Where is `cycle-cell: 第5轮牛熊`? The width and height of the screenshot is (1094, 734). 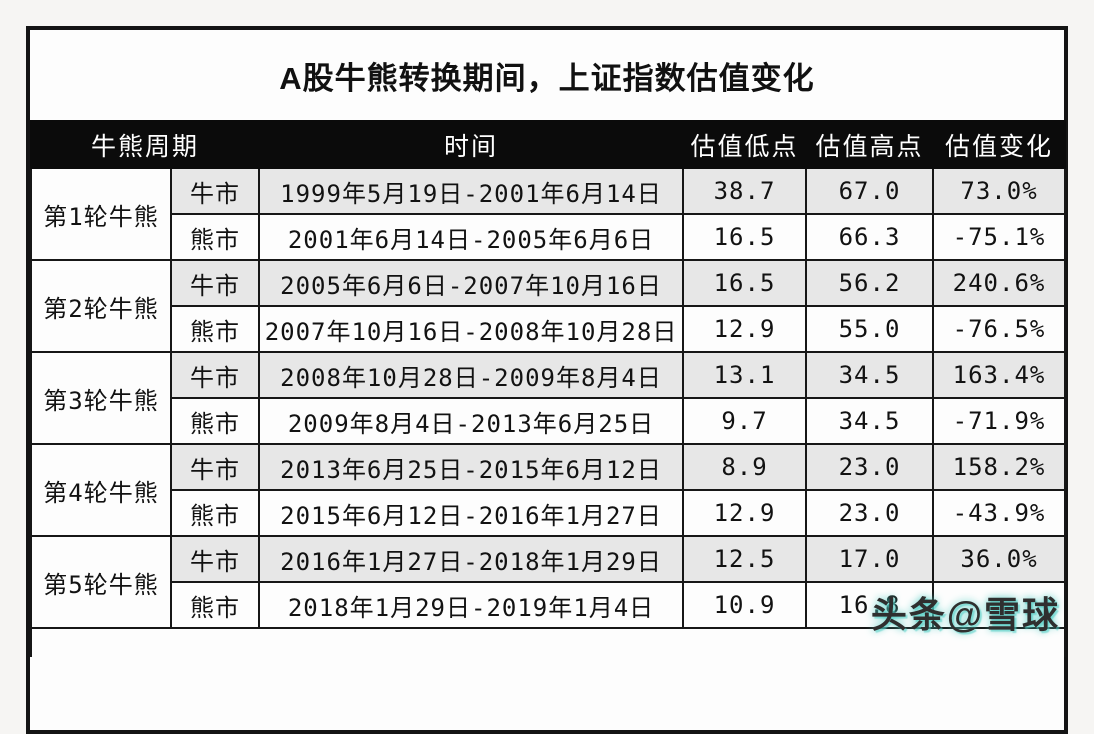 cycle-cell: 第5轮牛熊 is located at coordinates (101, 582).